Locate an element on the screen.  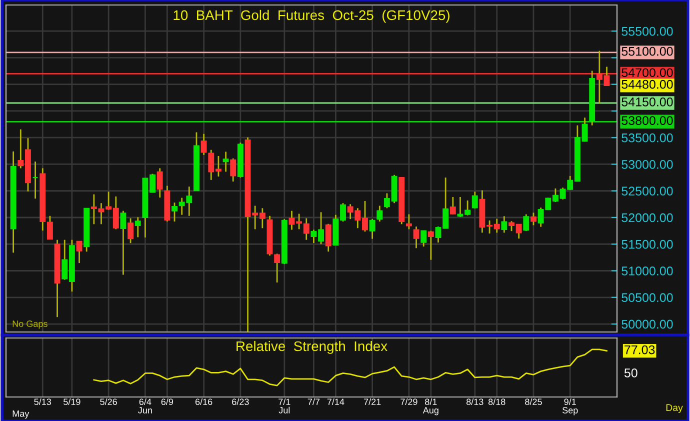
x-tick-label: 5/13 is located at coordinates (43, 402).